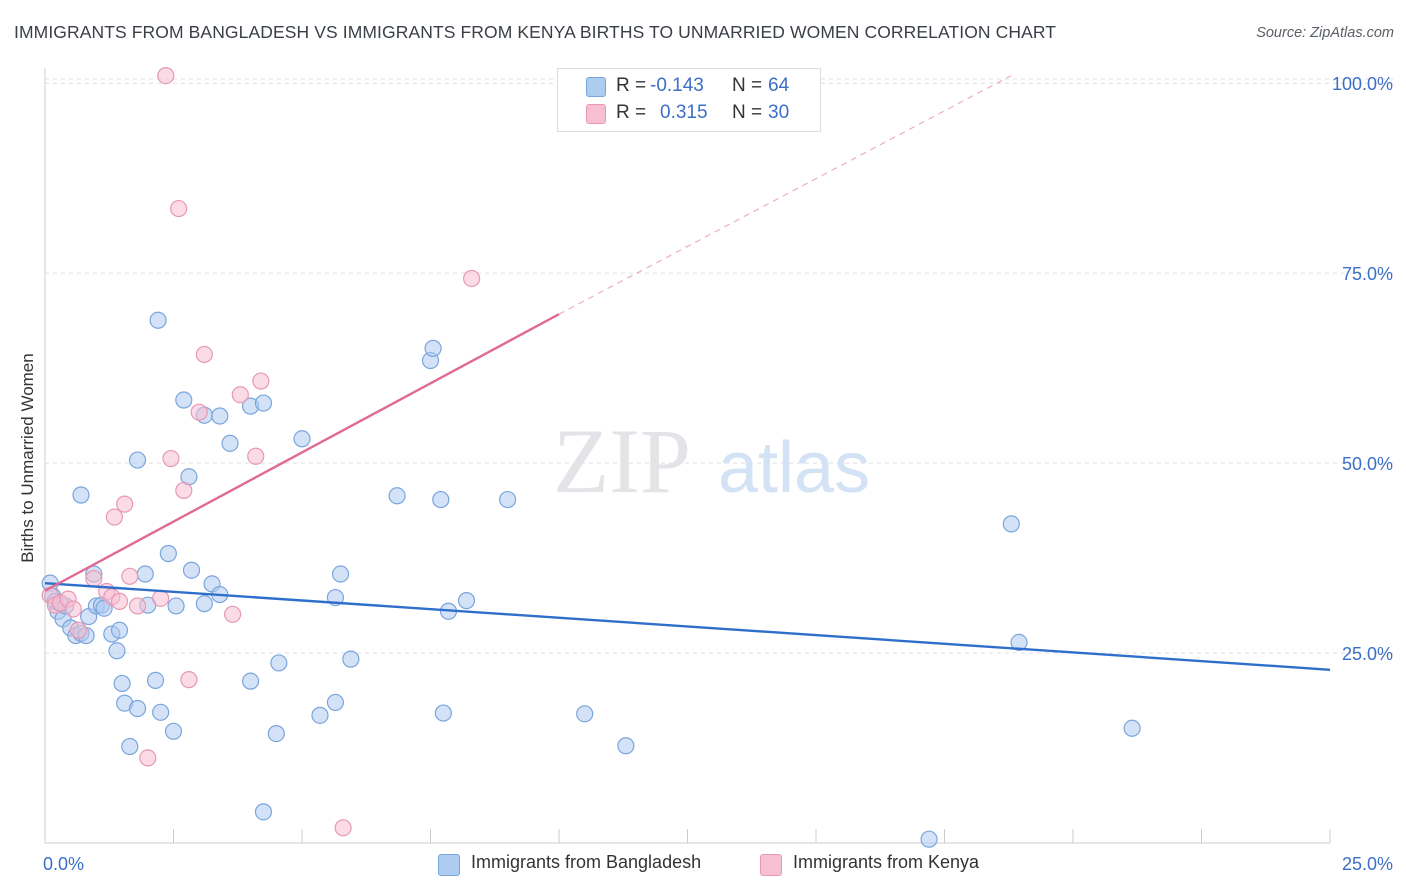 This screenshot has height=892, width=1406. I want to click on legend-n-label-bangladesh: N =, so click(747, 85).